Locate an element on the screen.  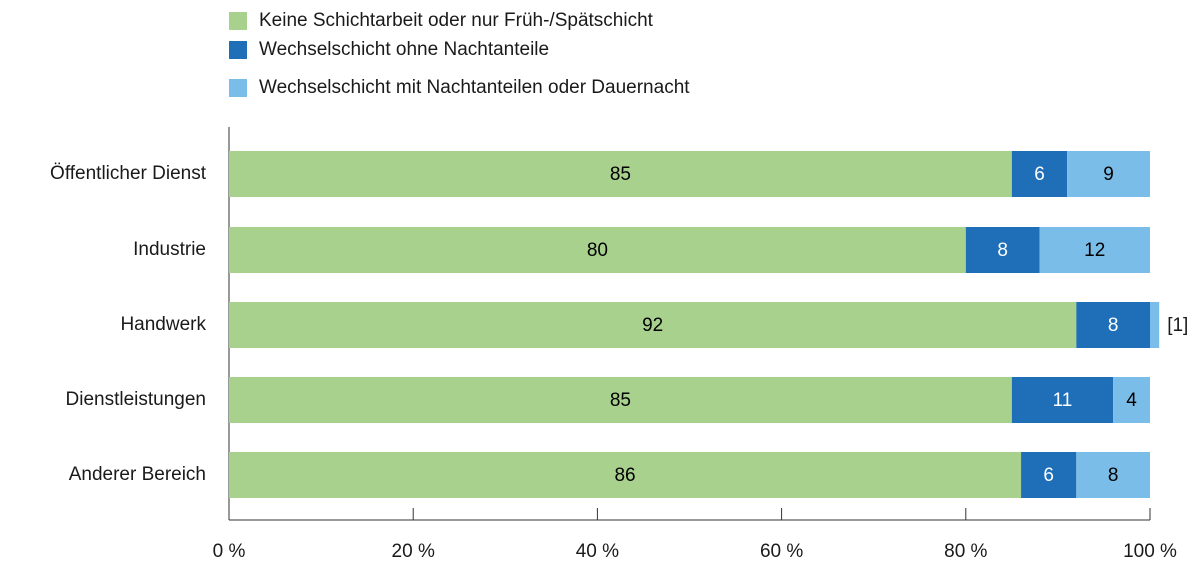
data-label: 4 is located at coordinates (1131, 400).